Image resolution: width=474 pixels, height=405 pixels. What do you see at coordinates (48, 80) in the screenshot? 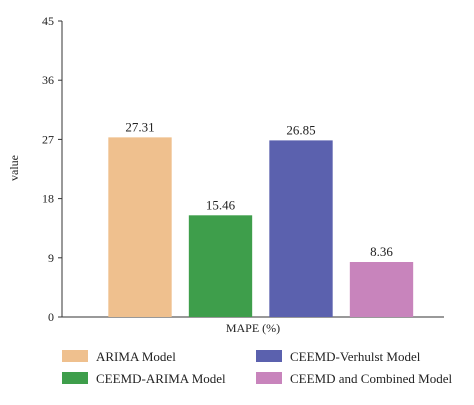
I see `y-tick-label: 36` at bounding box center [48, 80].